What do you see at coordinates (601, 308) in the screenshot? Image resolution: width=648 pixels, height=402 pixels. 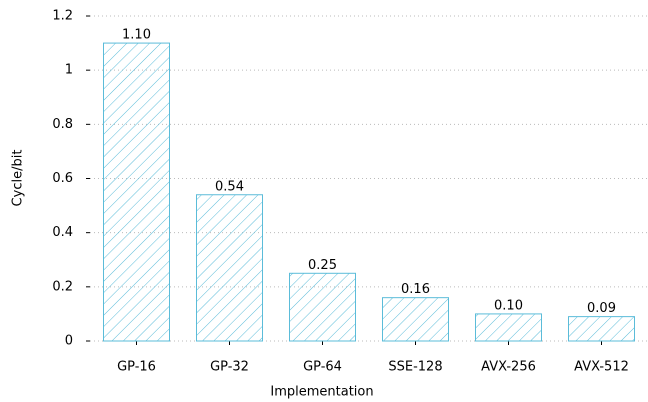 I see `value-label: 0.09` at bounding box center [601, 308].